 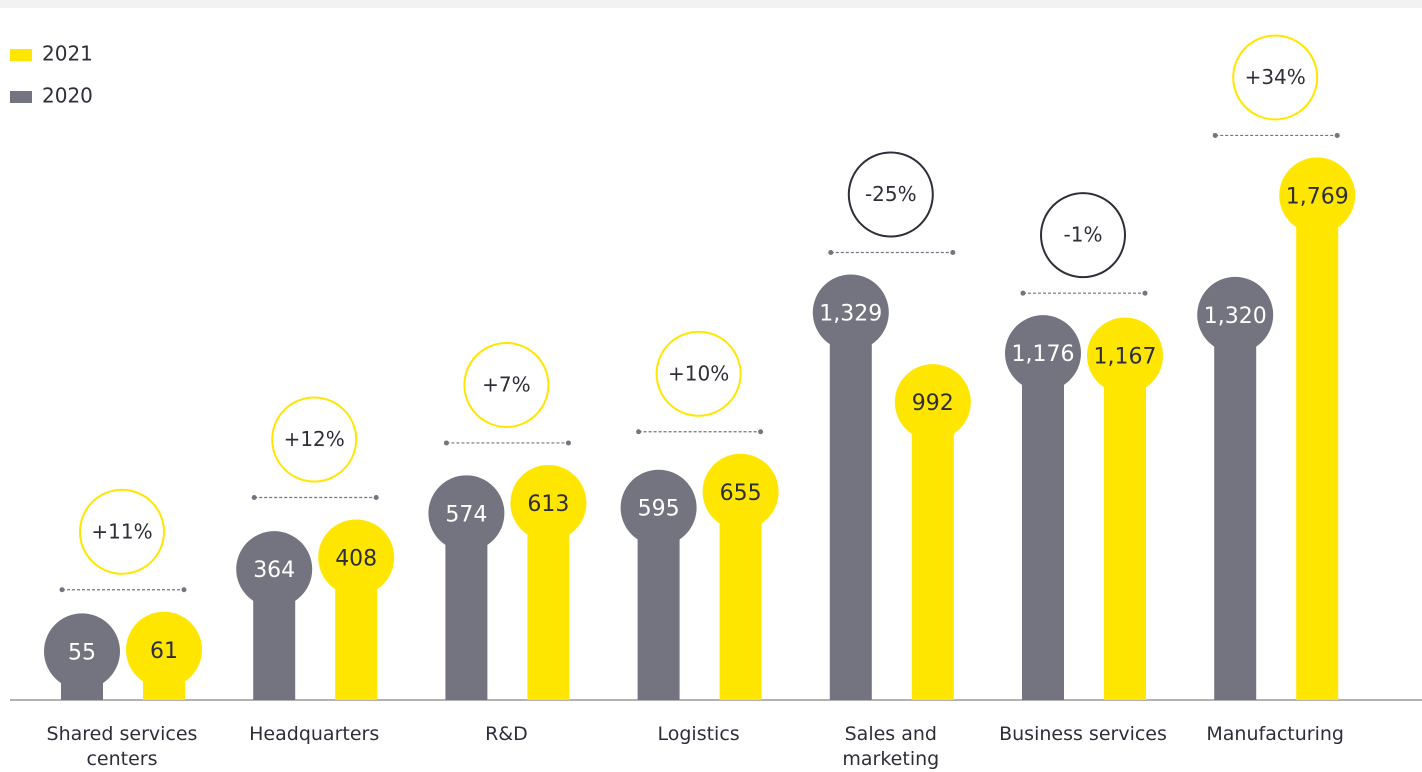 I want to click on value-label: 1,329, so click(x=850, y=313).